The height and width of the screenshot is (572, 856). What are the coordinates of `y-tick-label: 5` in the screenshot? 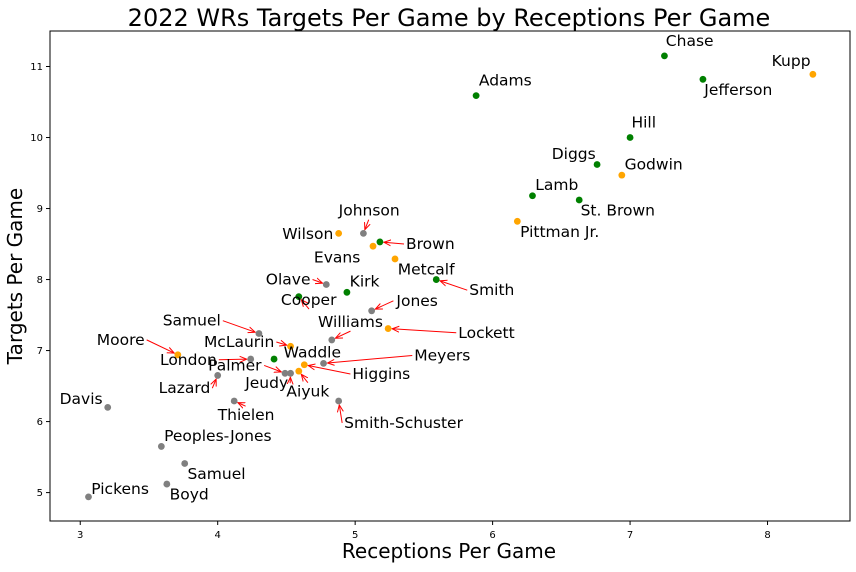 It's located at (40, 493).